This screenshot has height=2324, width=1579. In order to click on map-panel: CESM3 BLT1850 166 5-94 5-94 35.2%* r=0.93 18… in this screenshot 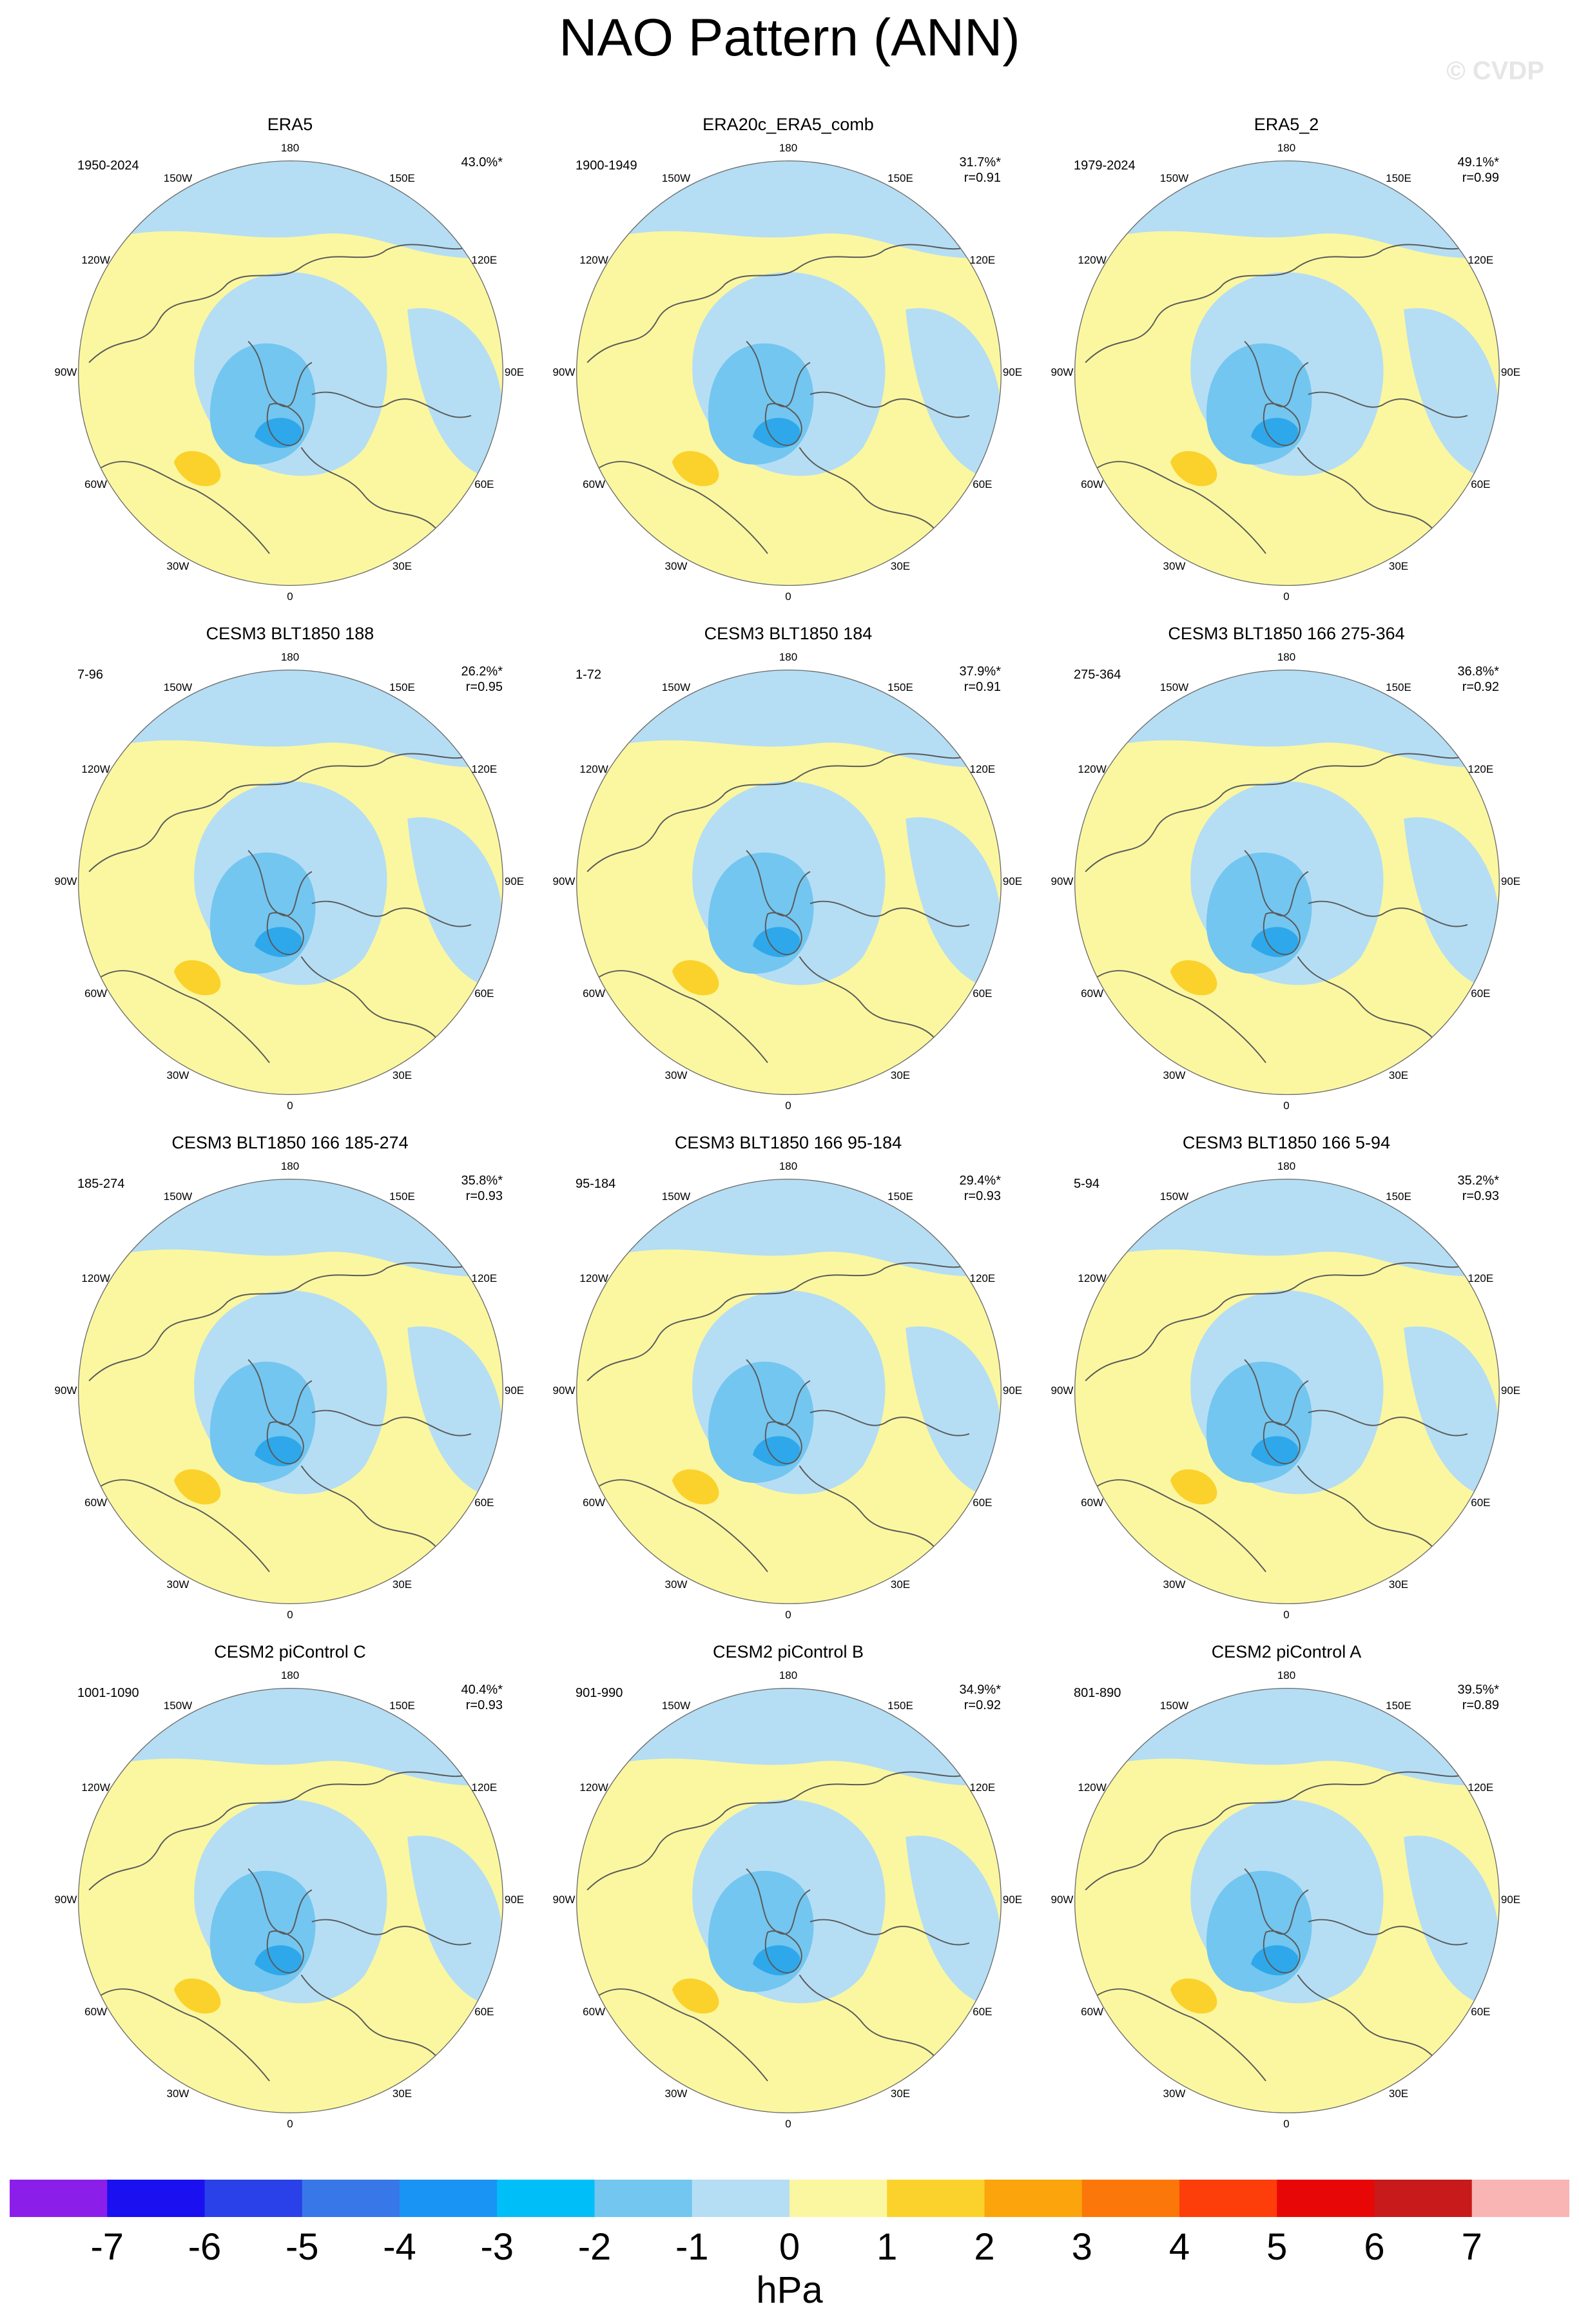, I will do `click(1286, 1388)`.